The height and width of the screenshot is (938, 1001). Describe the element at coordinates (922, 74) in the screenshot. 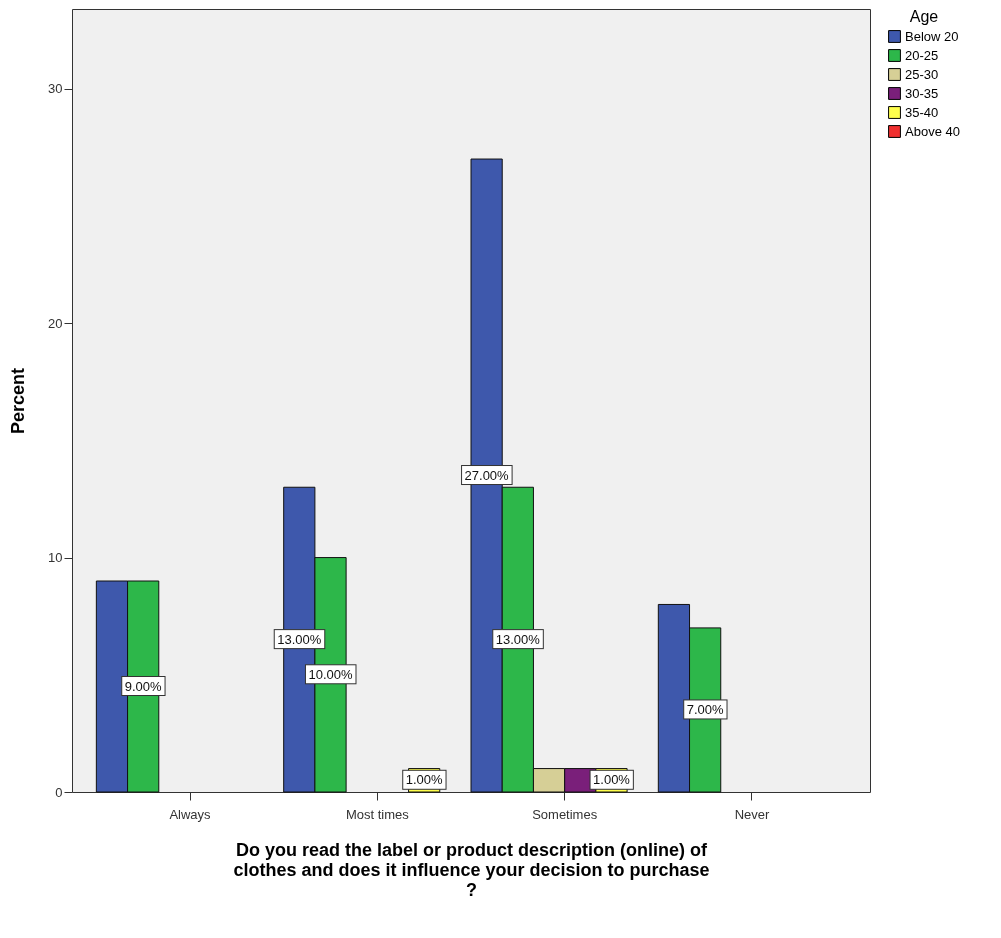

I see `legend-label: 25-30` at that location.